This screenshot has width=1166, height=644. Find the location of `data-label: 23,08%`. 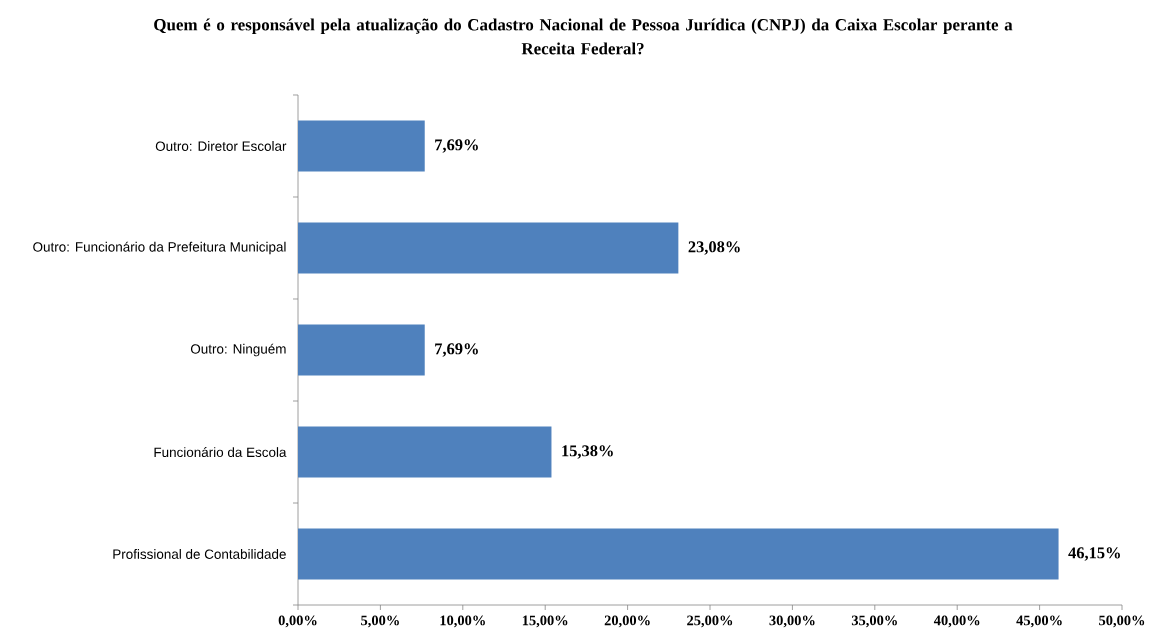

data-label: 23,08% is located at coordinates (714, 248).